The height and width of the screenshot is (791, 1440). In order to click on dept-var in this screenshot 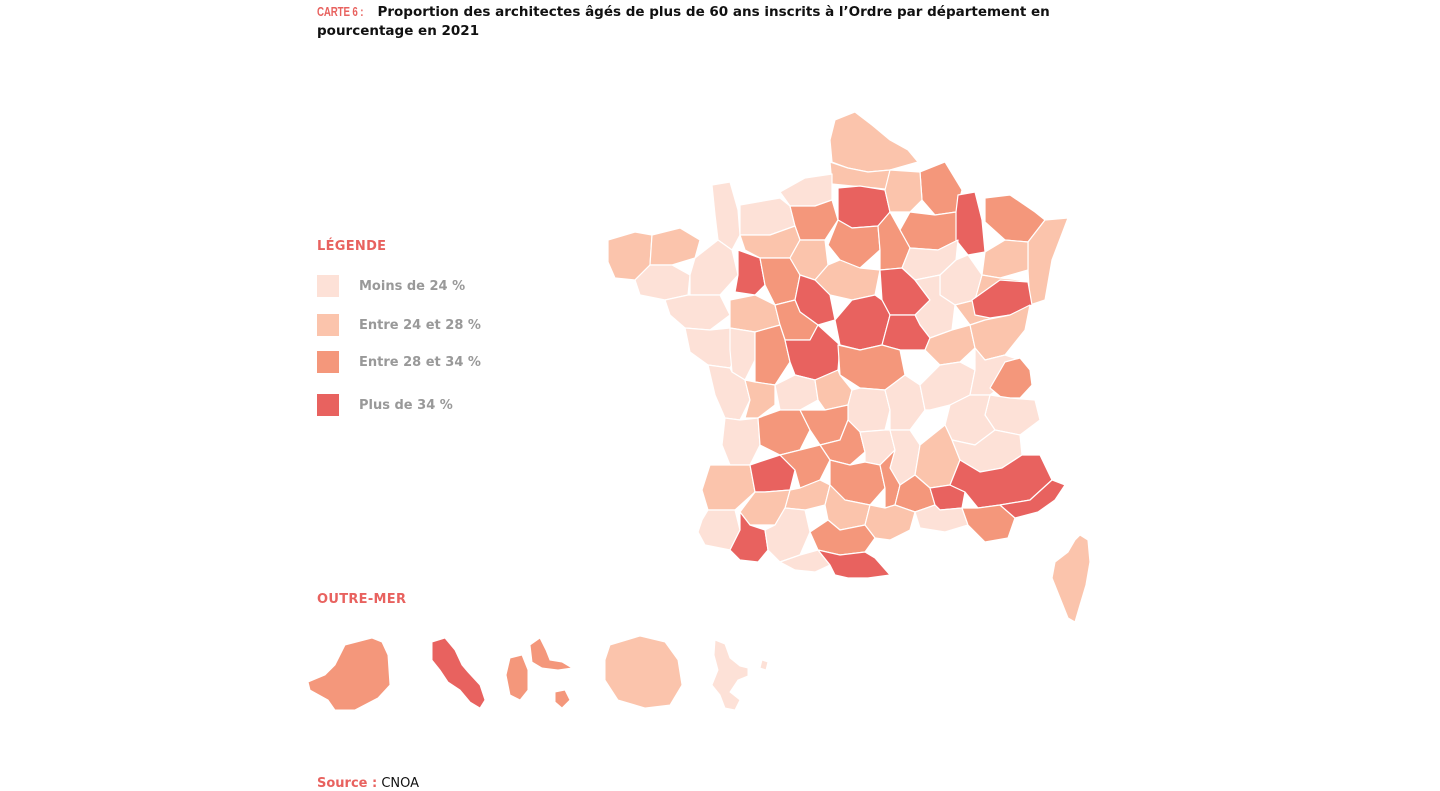, I will do `click(988, 523)`.